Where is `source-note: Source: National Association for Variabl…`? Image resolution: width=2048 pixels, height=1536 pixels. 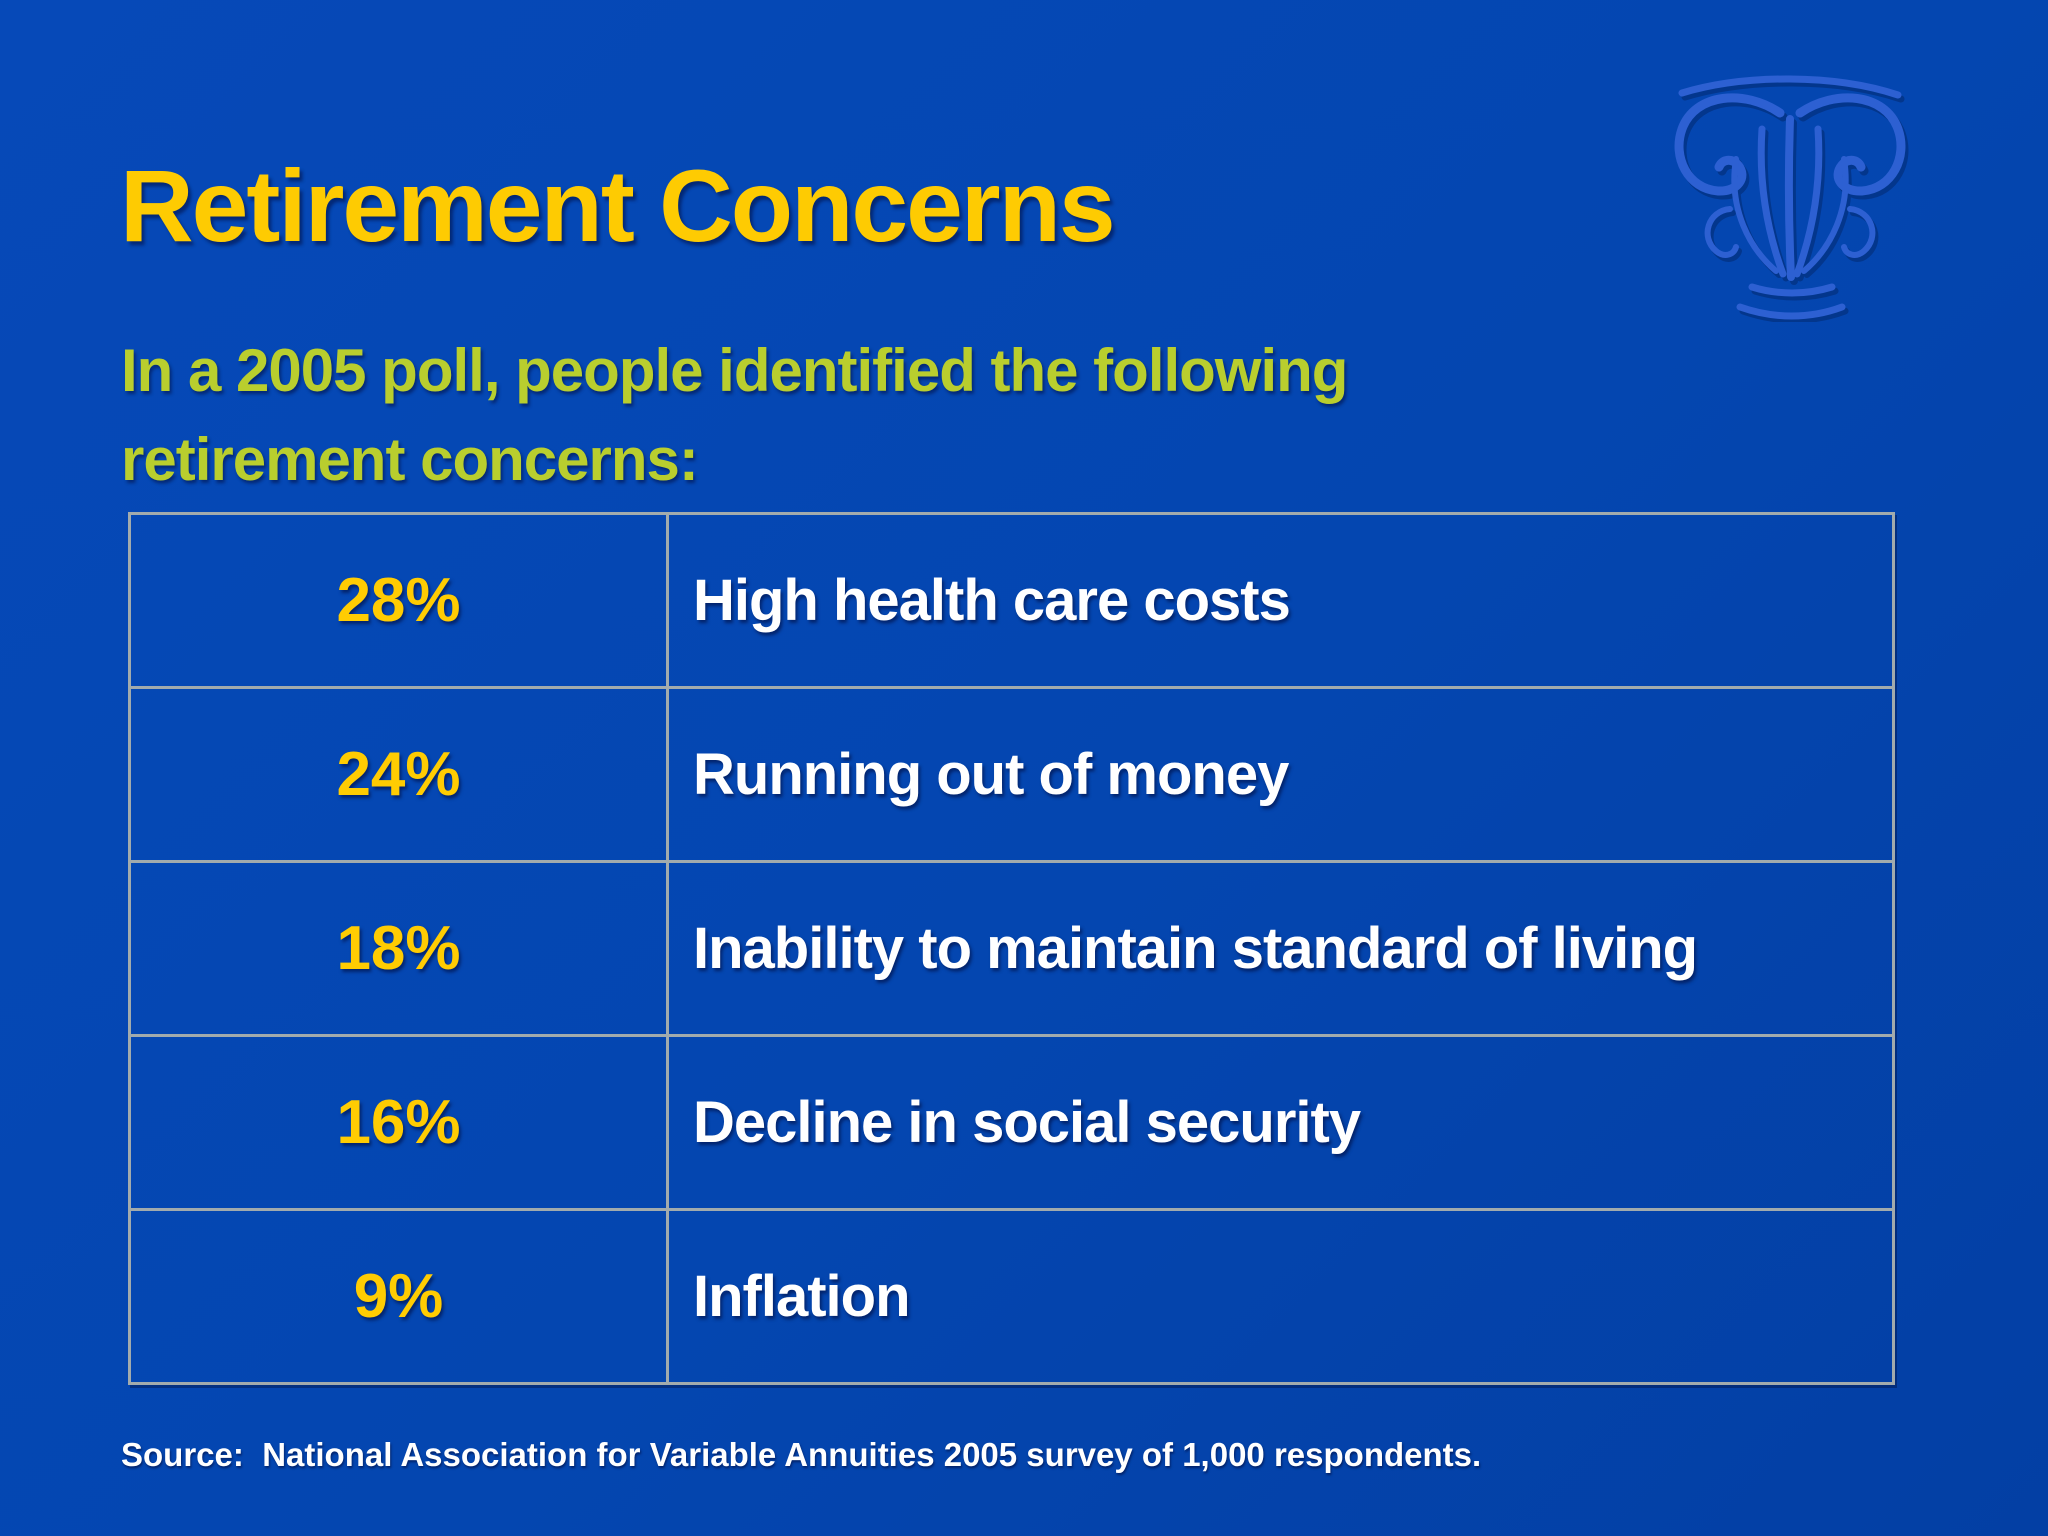 source-note: Source: National Association for Variabl… is located at coordinates (801, 1454).